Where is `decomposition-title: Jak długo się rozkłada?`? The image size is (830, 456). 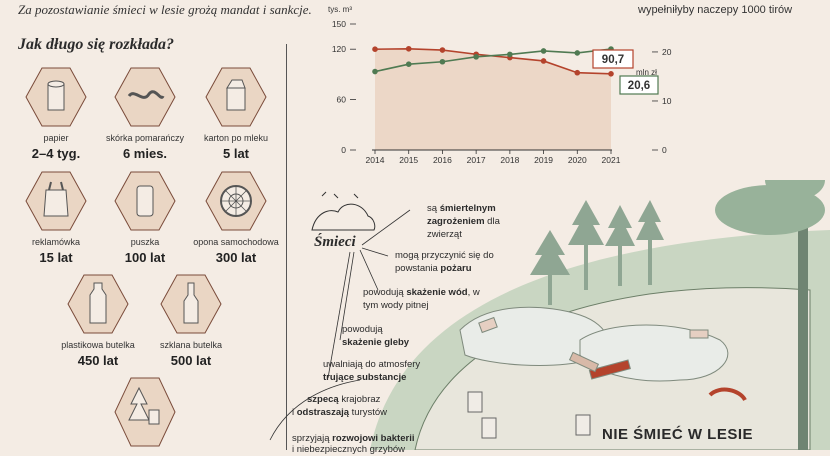 decomposition-title: Jak długo się rozkłada? is located at coordinates (96, 44).